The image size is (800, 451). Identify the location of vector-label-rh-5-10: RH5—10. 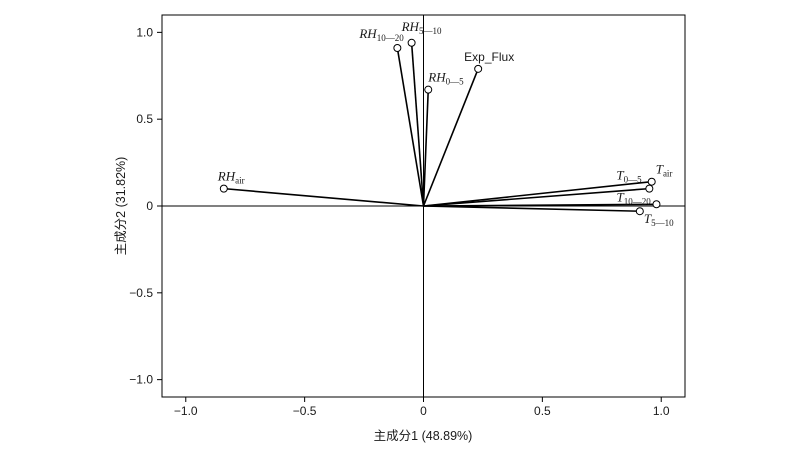
(421, 27).